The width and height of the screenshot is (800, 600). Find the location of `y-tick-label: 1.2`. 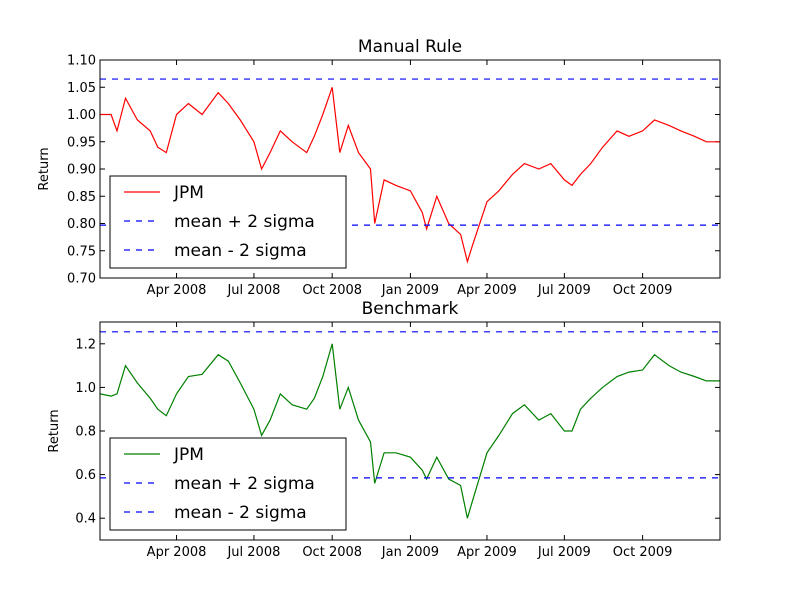

y-tick-label: 1.2 is located at coordinates (85, 344).